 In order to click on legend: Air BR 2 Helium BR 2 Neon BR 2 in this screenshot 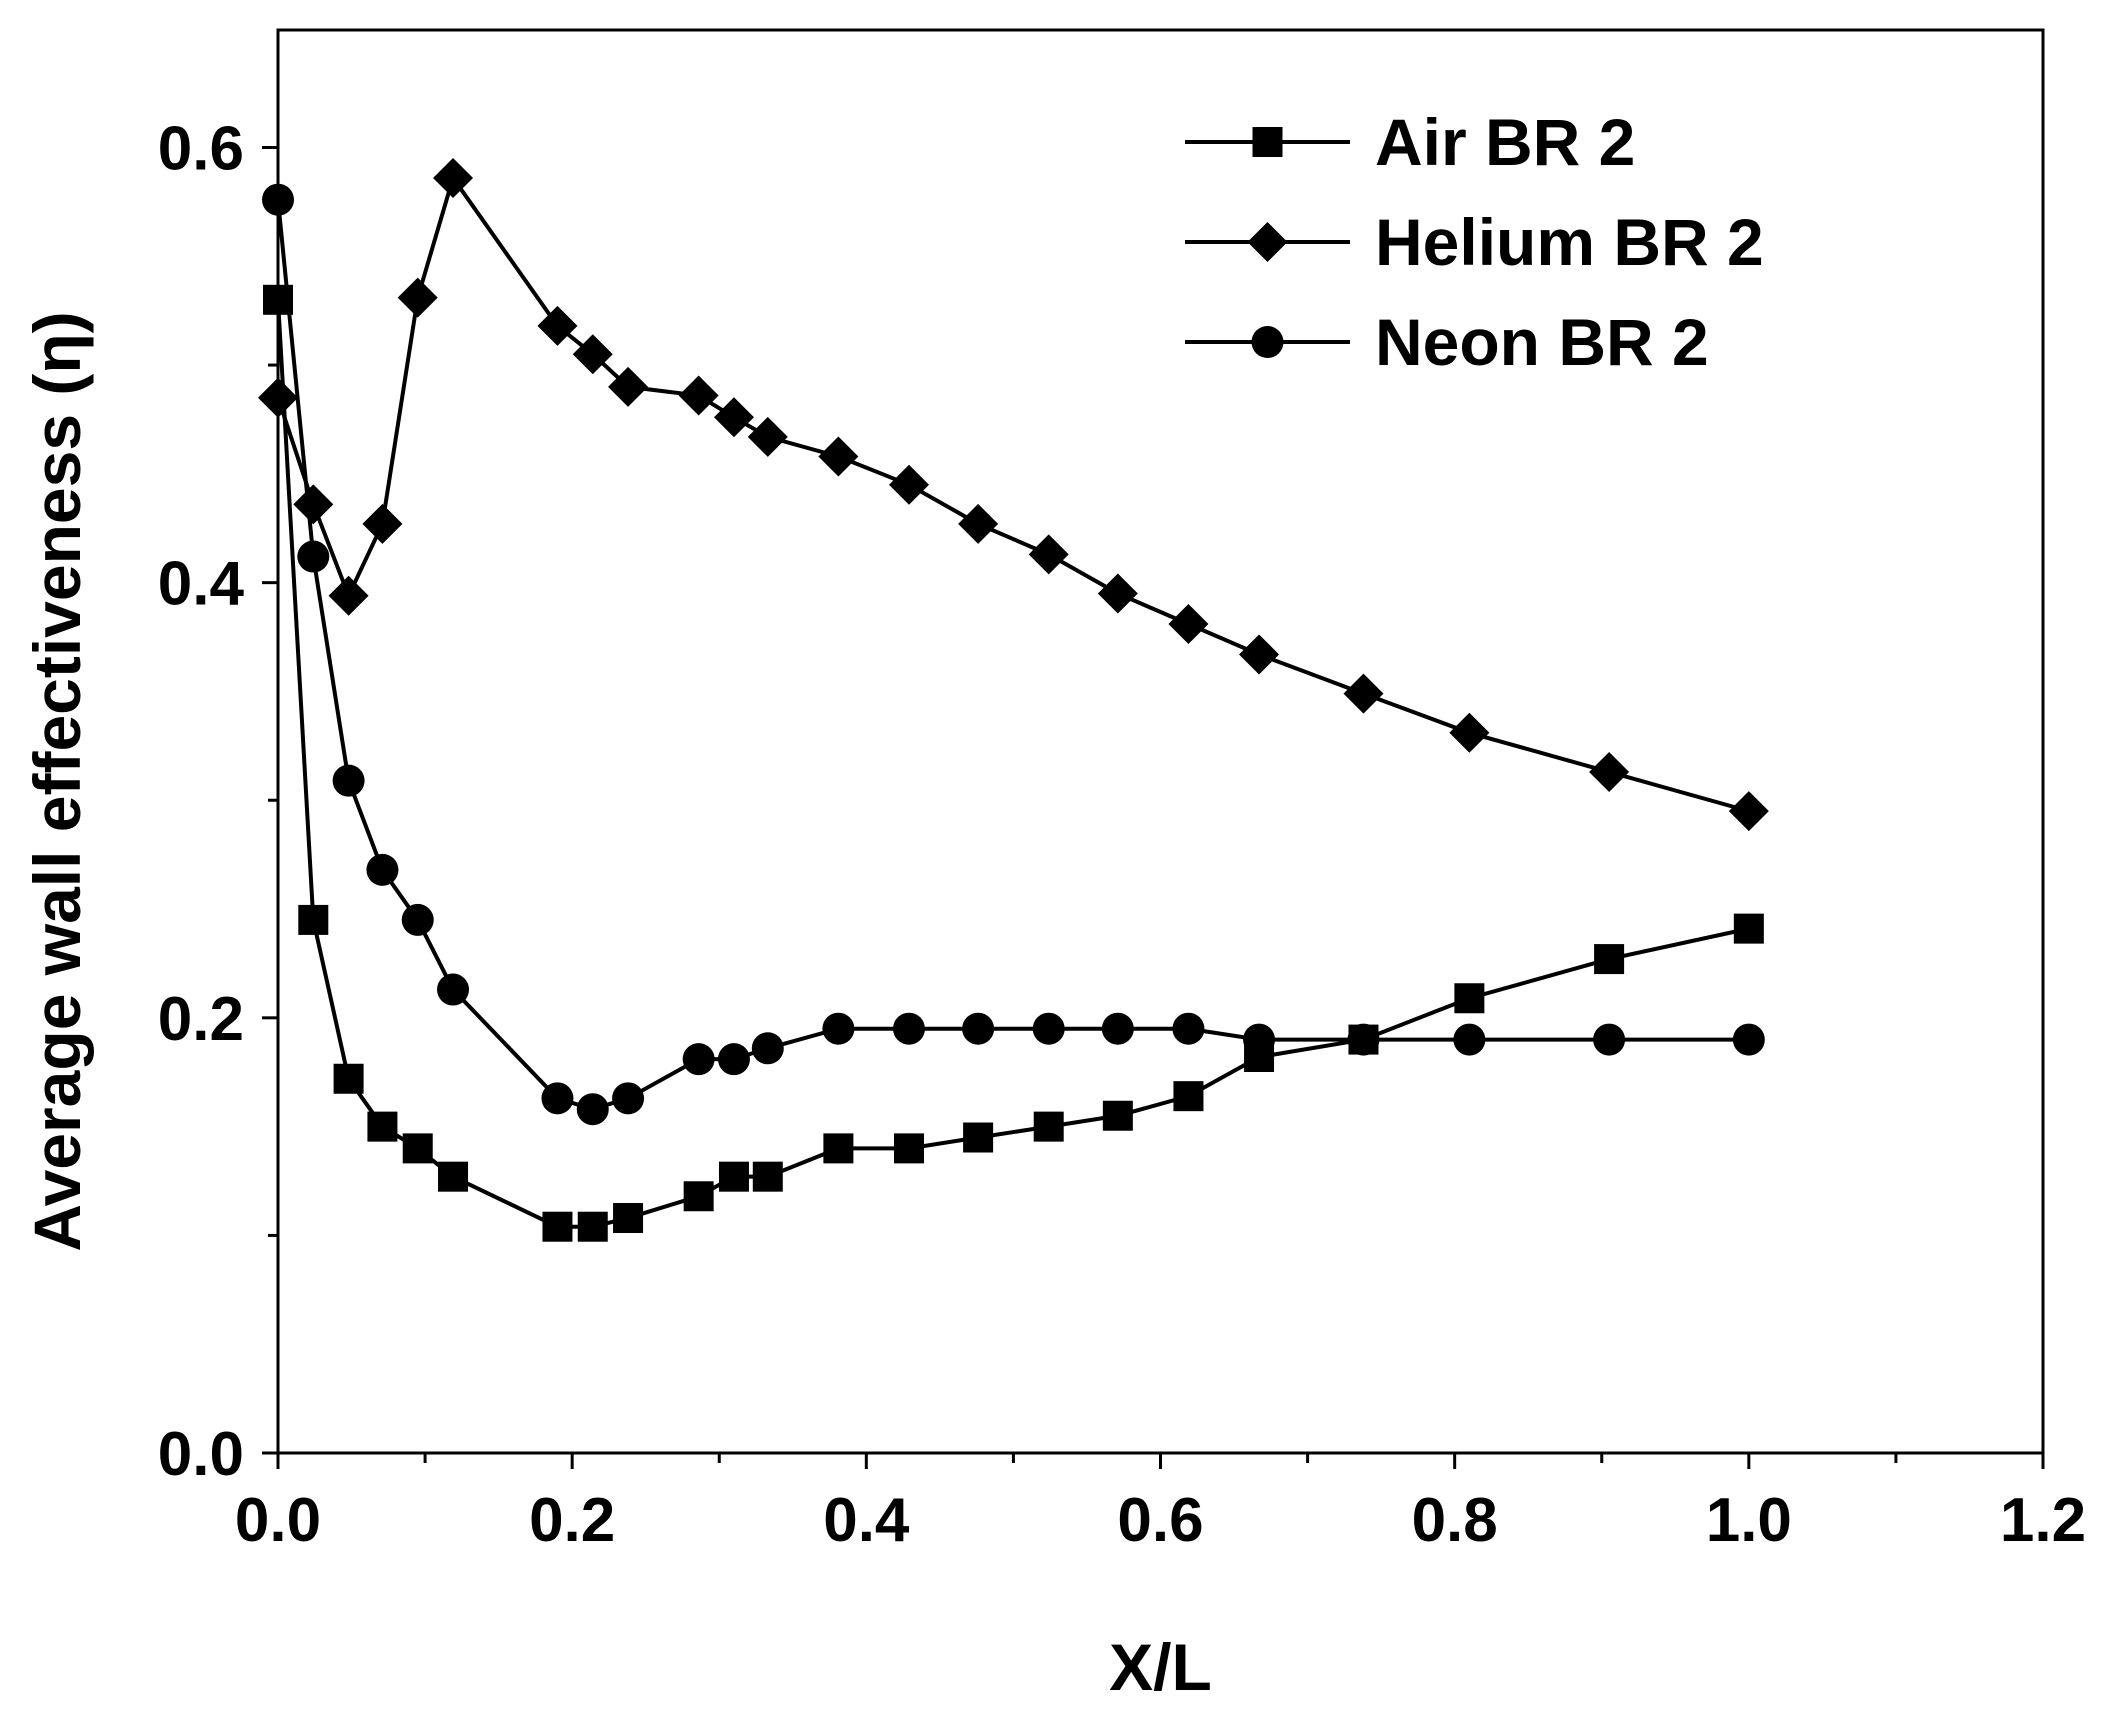, I will do `click(1474, 242)`.